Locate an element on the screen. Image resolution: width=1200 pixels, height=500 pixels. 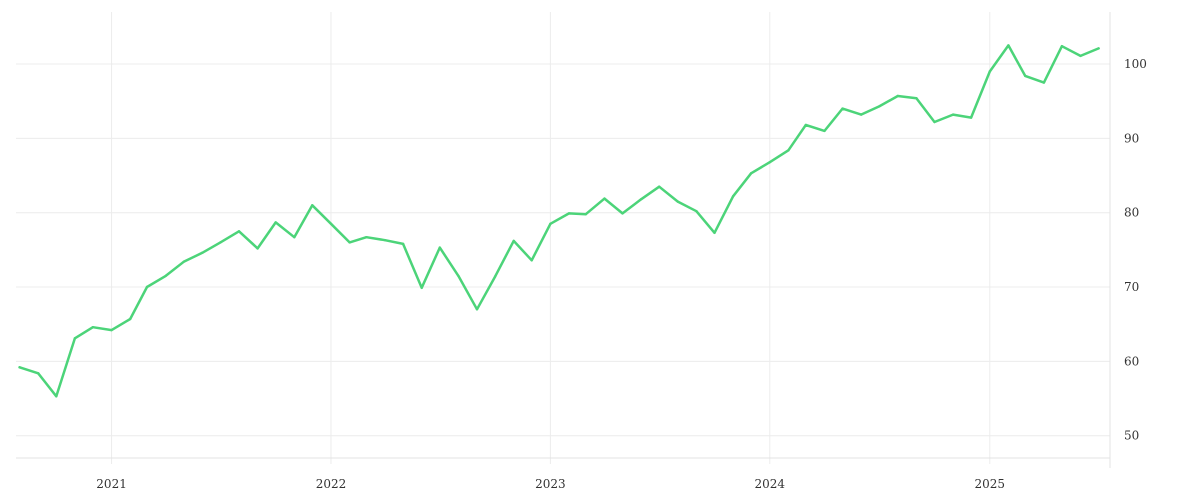
y-tick-label: 90 is located at coordinates (1131, 138).